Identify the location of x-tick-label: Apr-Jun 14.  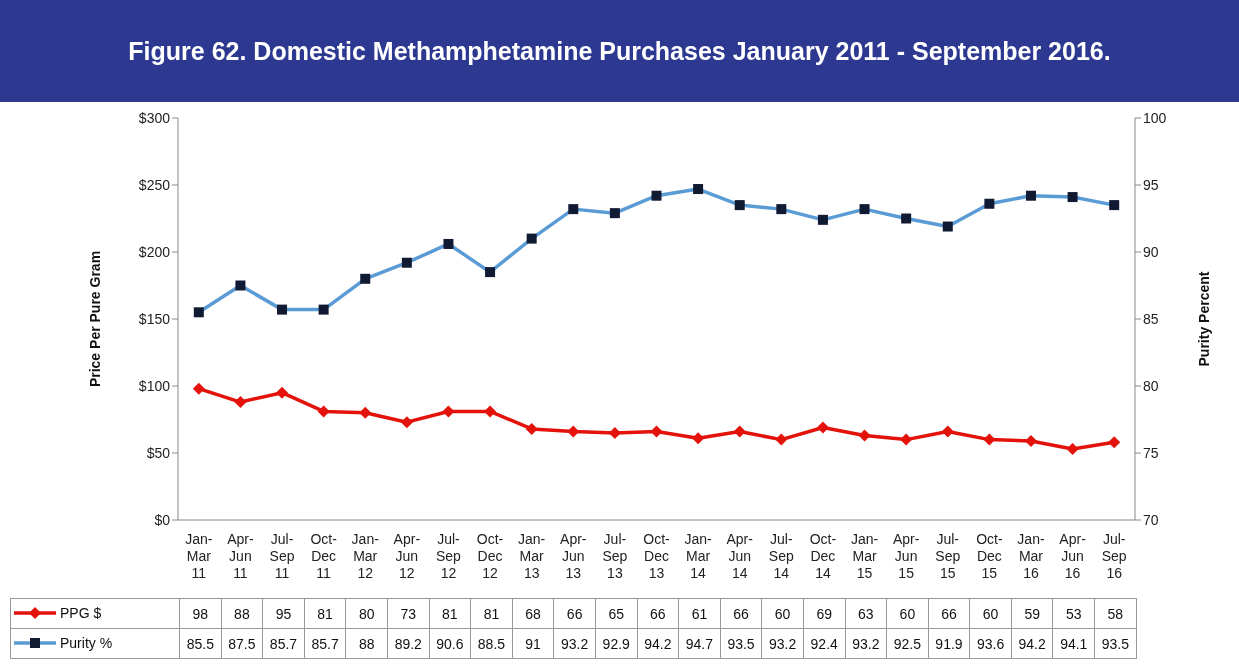
(740, 556).